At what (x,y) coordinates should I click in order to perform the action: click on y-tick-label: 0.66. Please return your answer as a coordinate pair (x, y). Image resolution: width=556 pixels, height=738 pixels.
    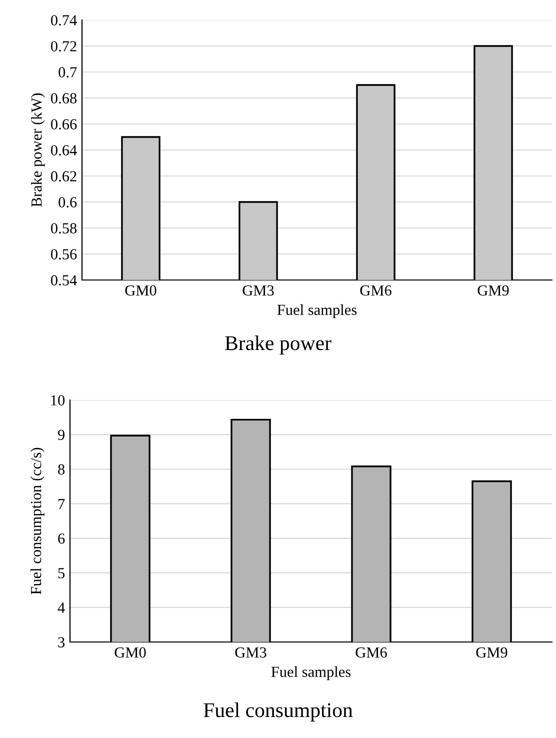
    Looking at the image, I should click on (63, 124).